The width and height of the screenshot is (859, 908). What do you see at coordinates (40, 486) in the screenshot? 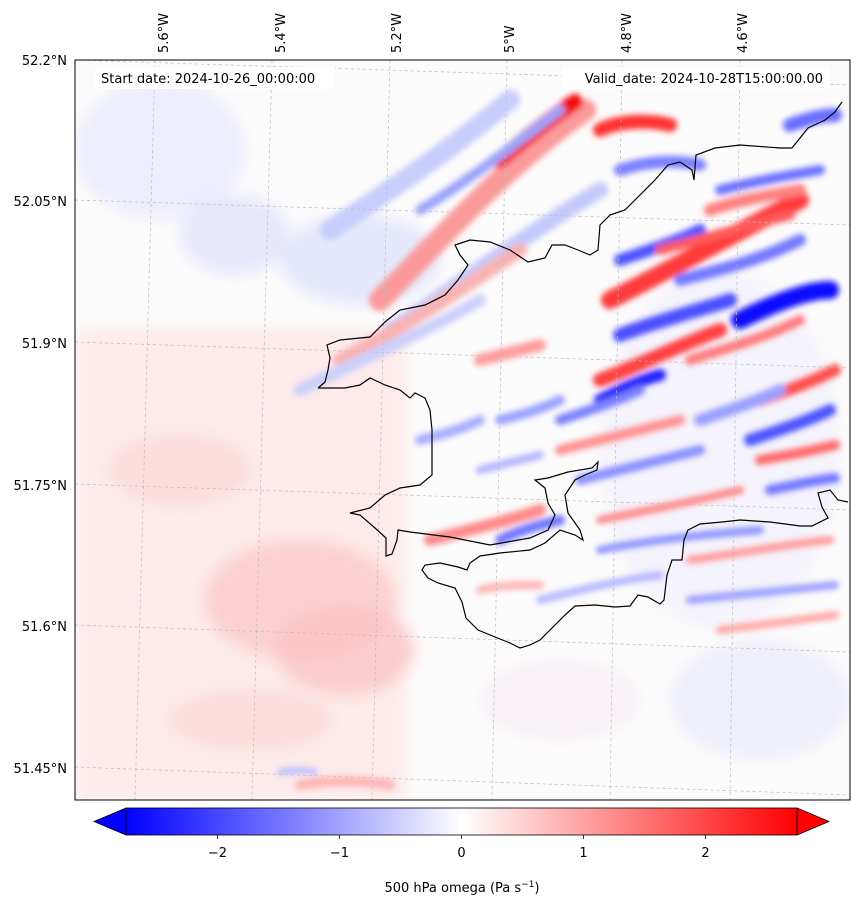
I see `lat-label-51-75n: 51.75°N` at bounding box center [40, 486].